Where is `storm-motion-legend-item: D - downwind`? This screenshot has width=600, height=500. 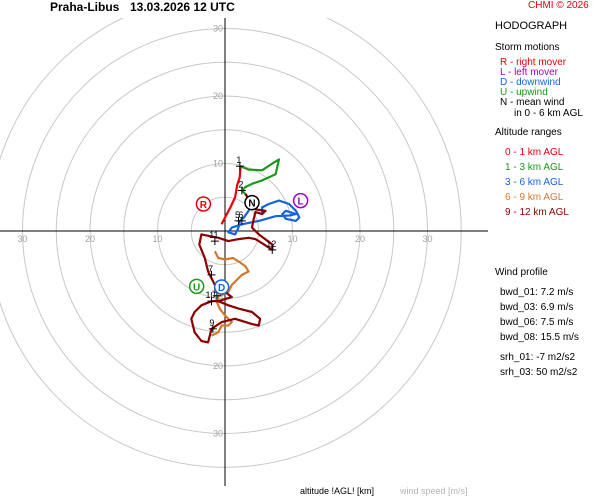
storm-motion-legend-item: D - downwind is located at coordinates (530, 82).